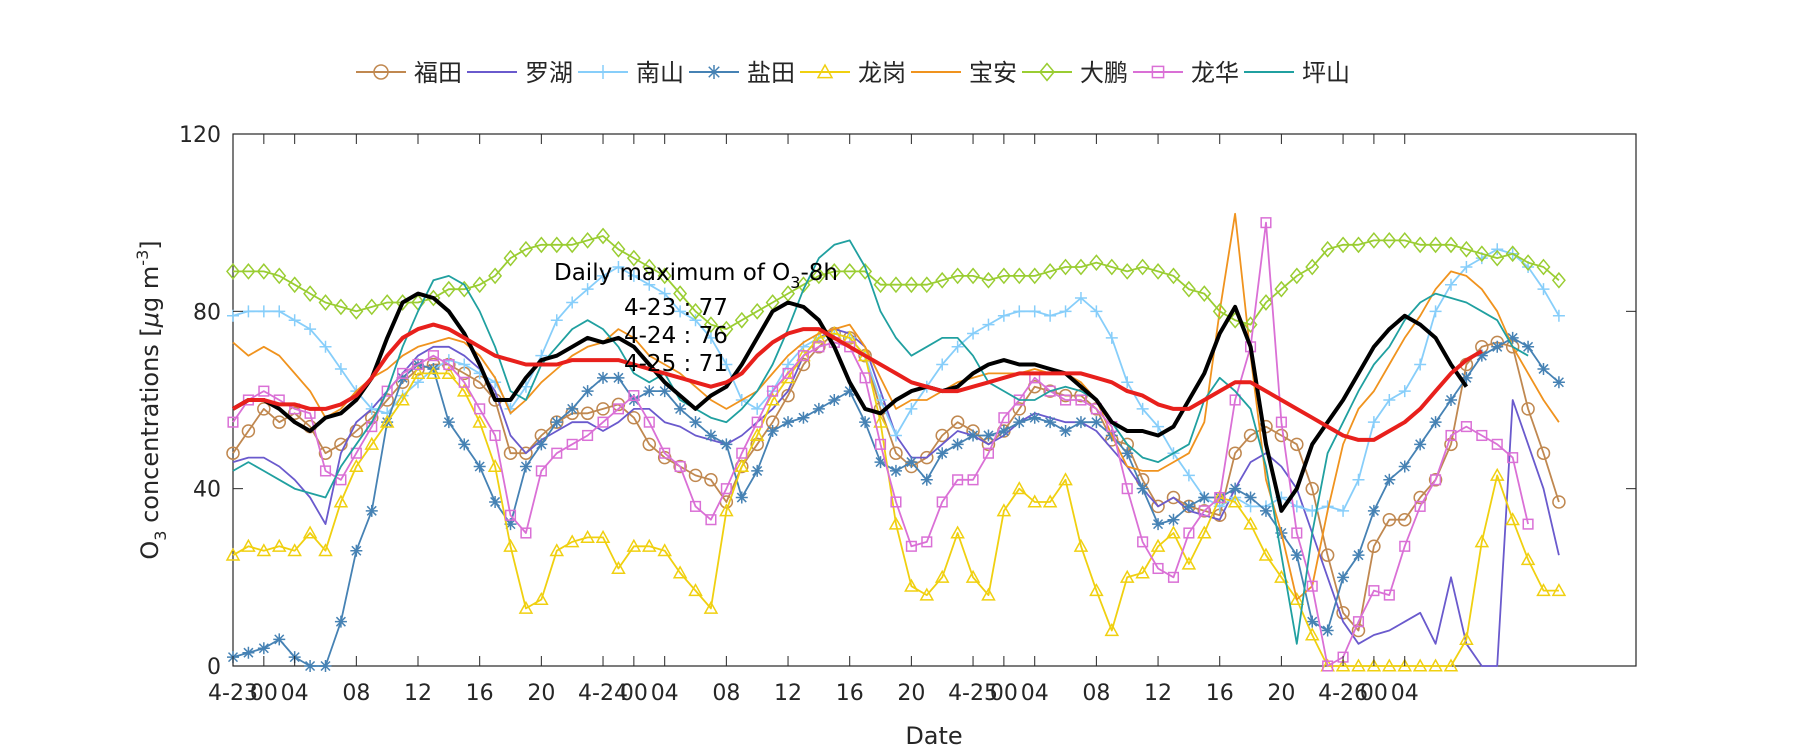 Image resolution: width=1800 pixels, height=750 pixels. I want to click on x-tick-label: 00, so click(1374, 693).